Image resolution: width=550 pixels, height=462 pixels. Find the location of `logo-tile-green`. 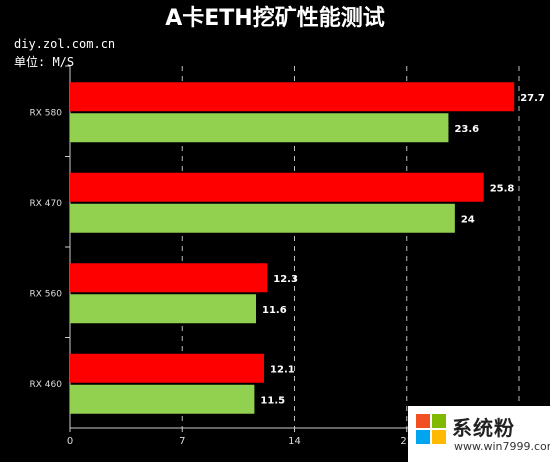

logo-tile-green is located at coordinates (439, 421).